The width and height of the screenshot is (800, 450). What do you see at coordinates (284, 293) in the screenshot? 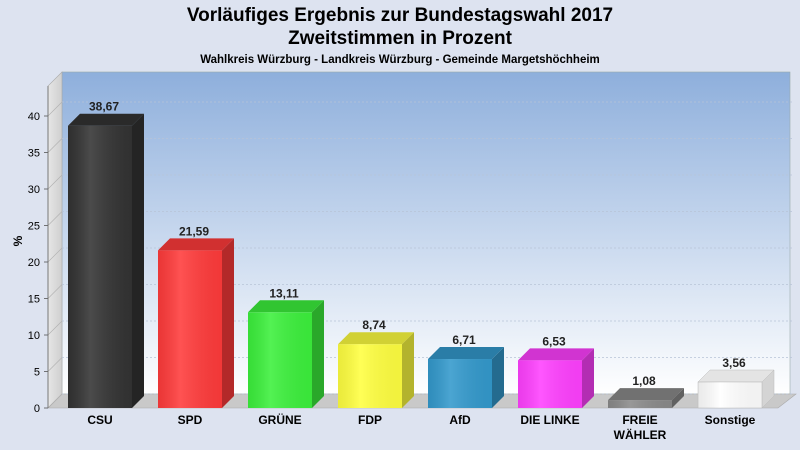
I see `data-label: 13,11` at bounding box center [284, 293].